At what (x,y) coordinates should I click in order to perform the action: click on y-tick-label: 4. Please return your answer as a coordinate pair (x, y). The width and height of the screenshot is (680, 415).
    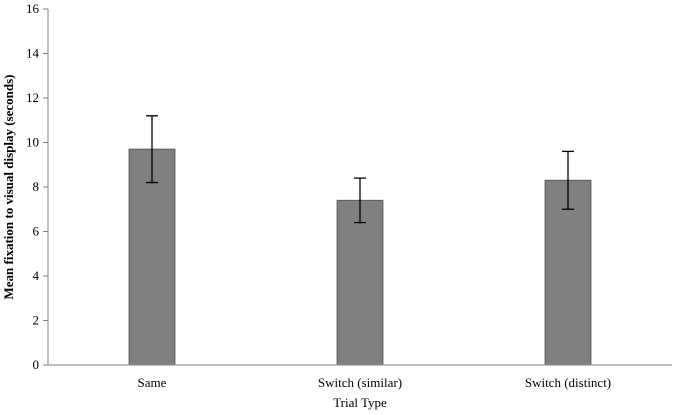
    Looking at the image, I should click on (36, 275).